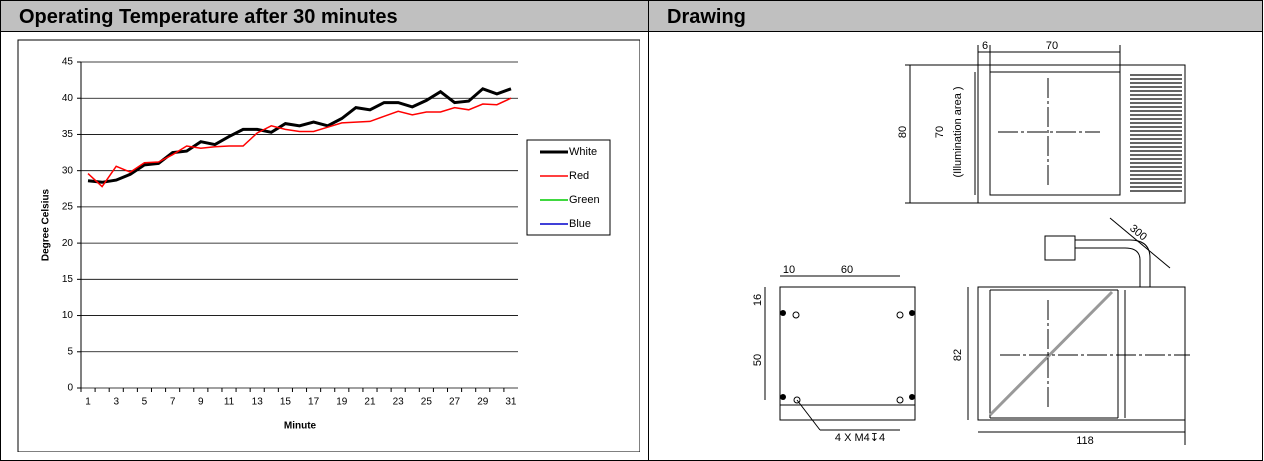 This screenshot has width=1264, height=461. What do you see at coordinates (860, 438) in the screenshot?
I see `dimension-label: 4 X M4↧4` at bounding box center [860, 438].